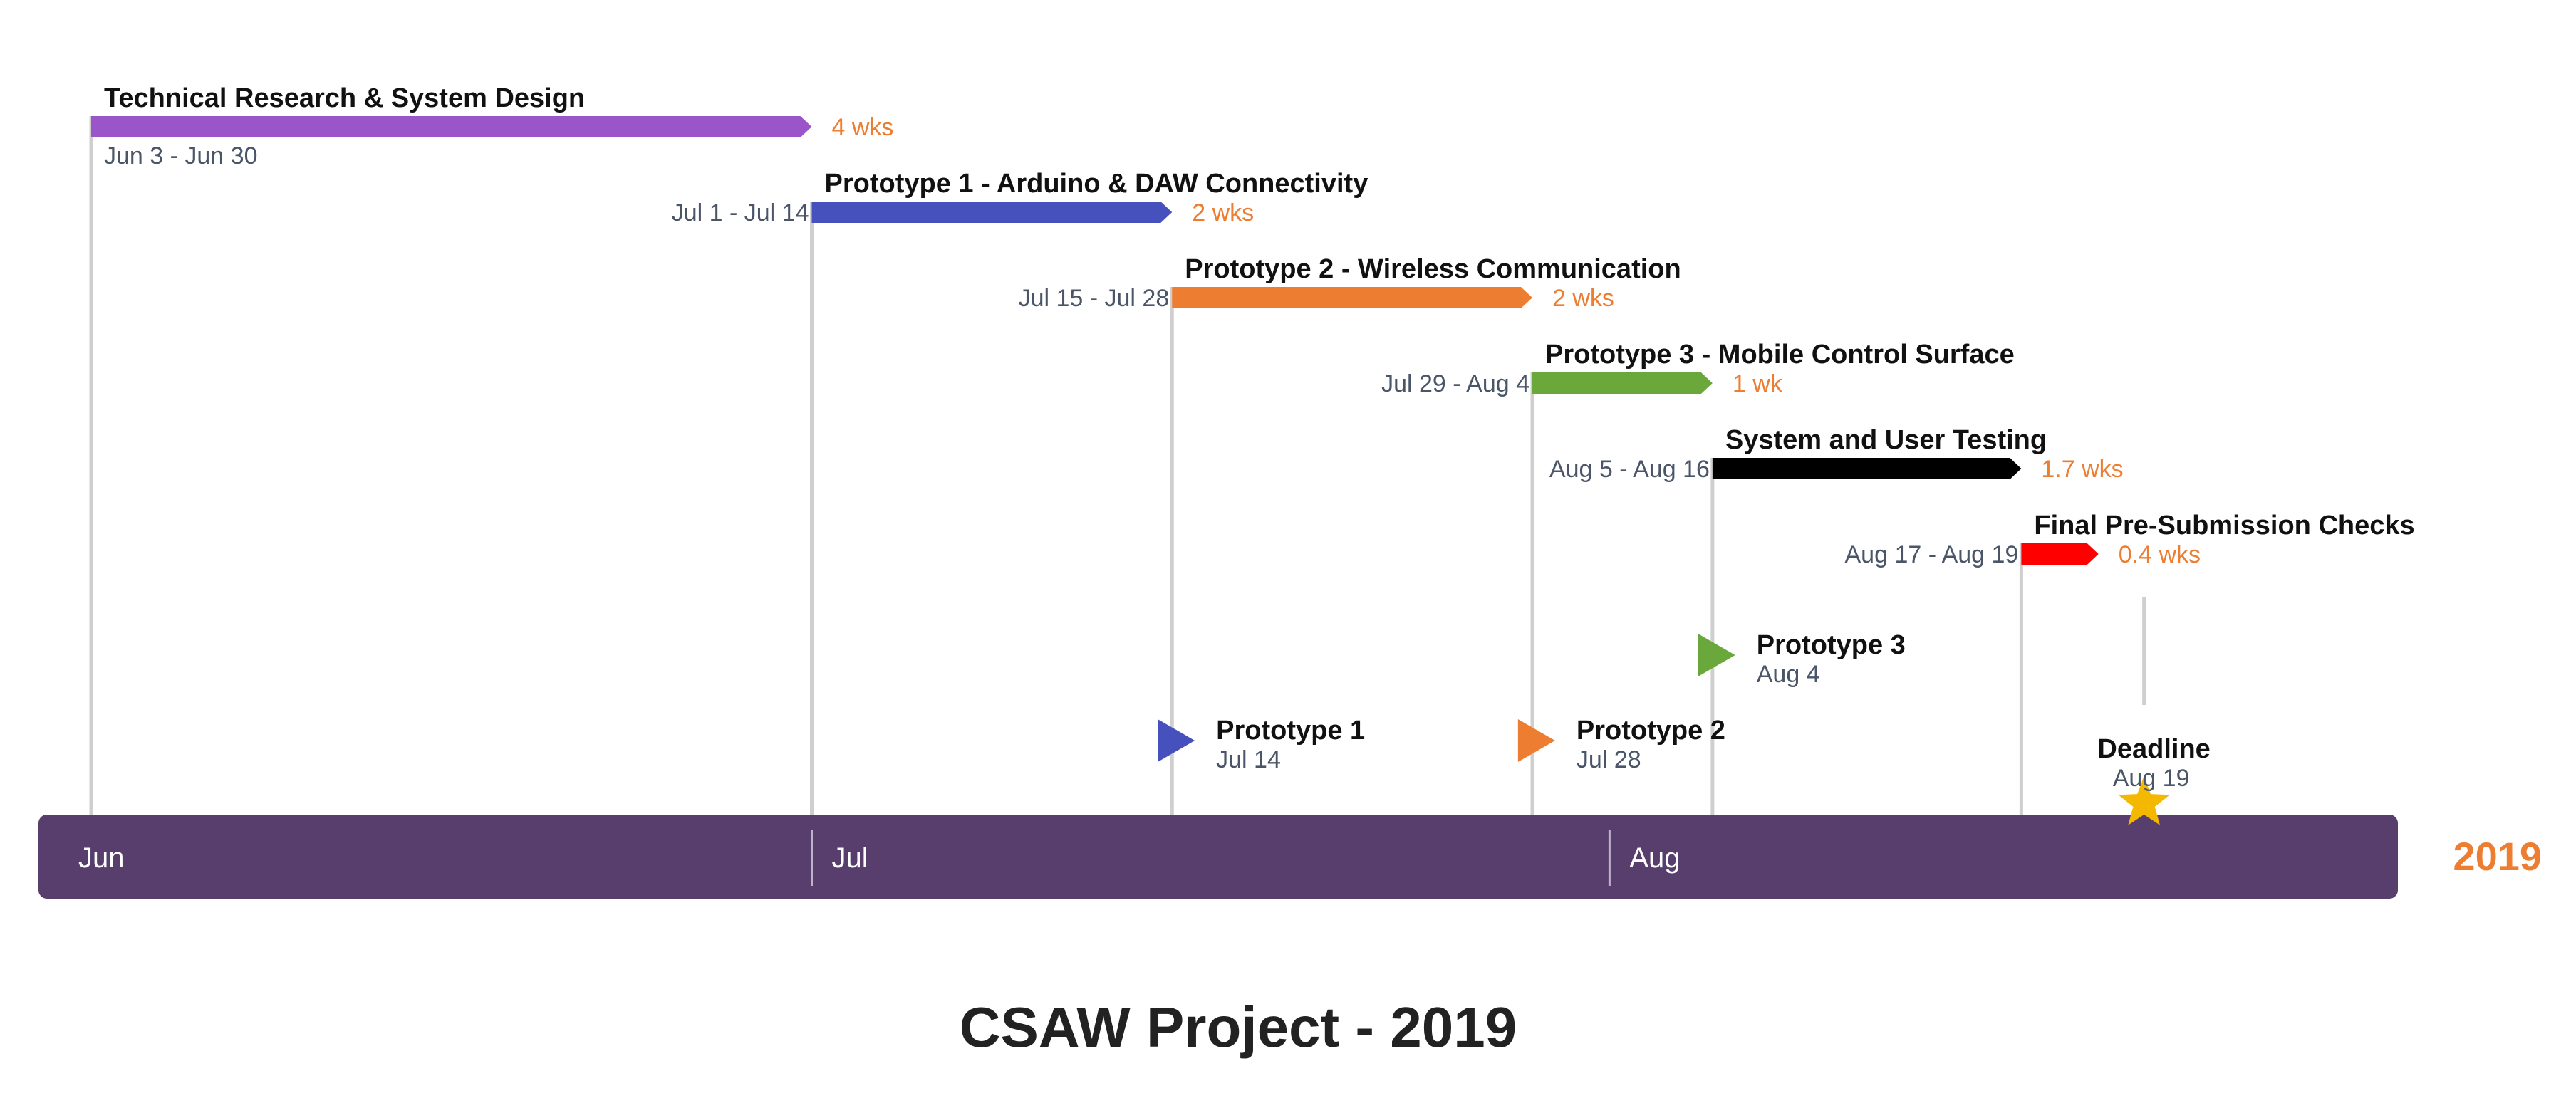 The image size is (2576, 1108). Describe the element at coordinates (850, 858) in the screenshot. I see `month-label: Jul` at that location.